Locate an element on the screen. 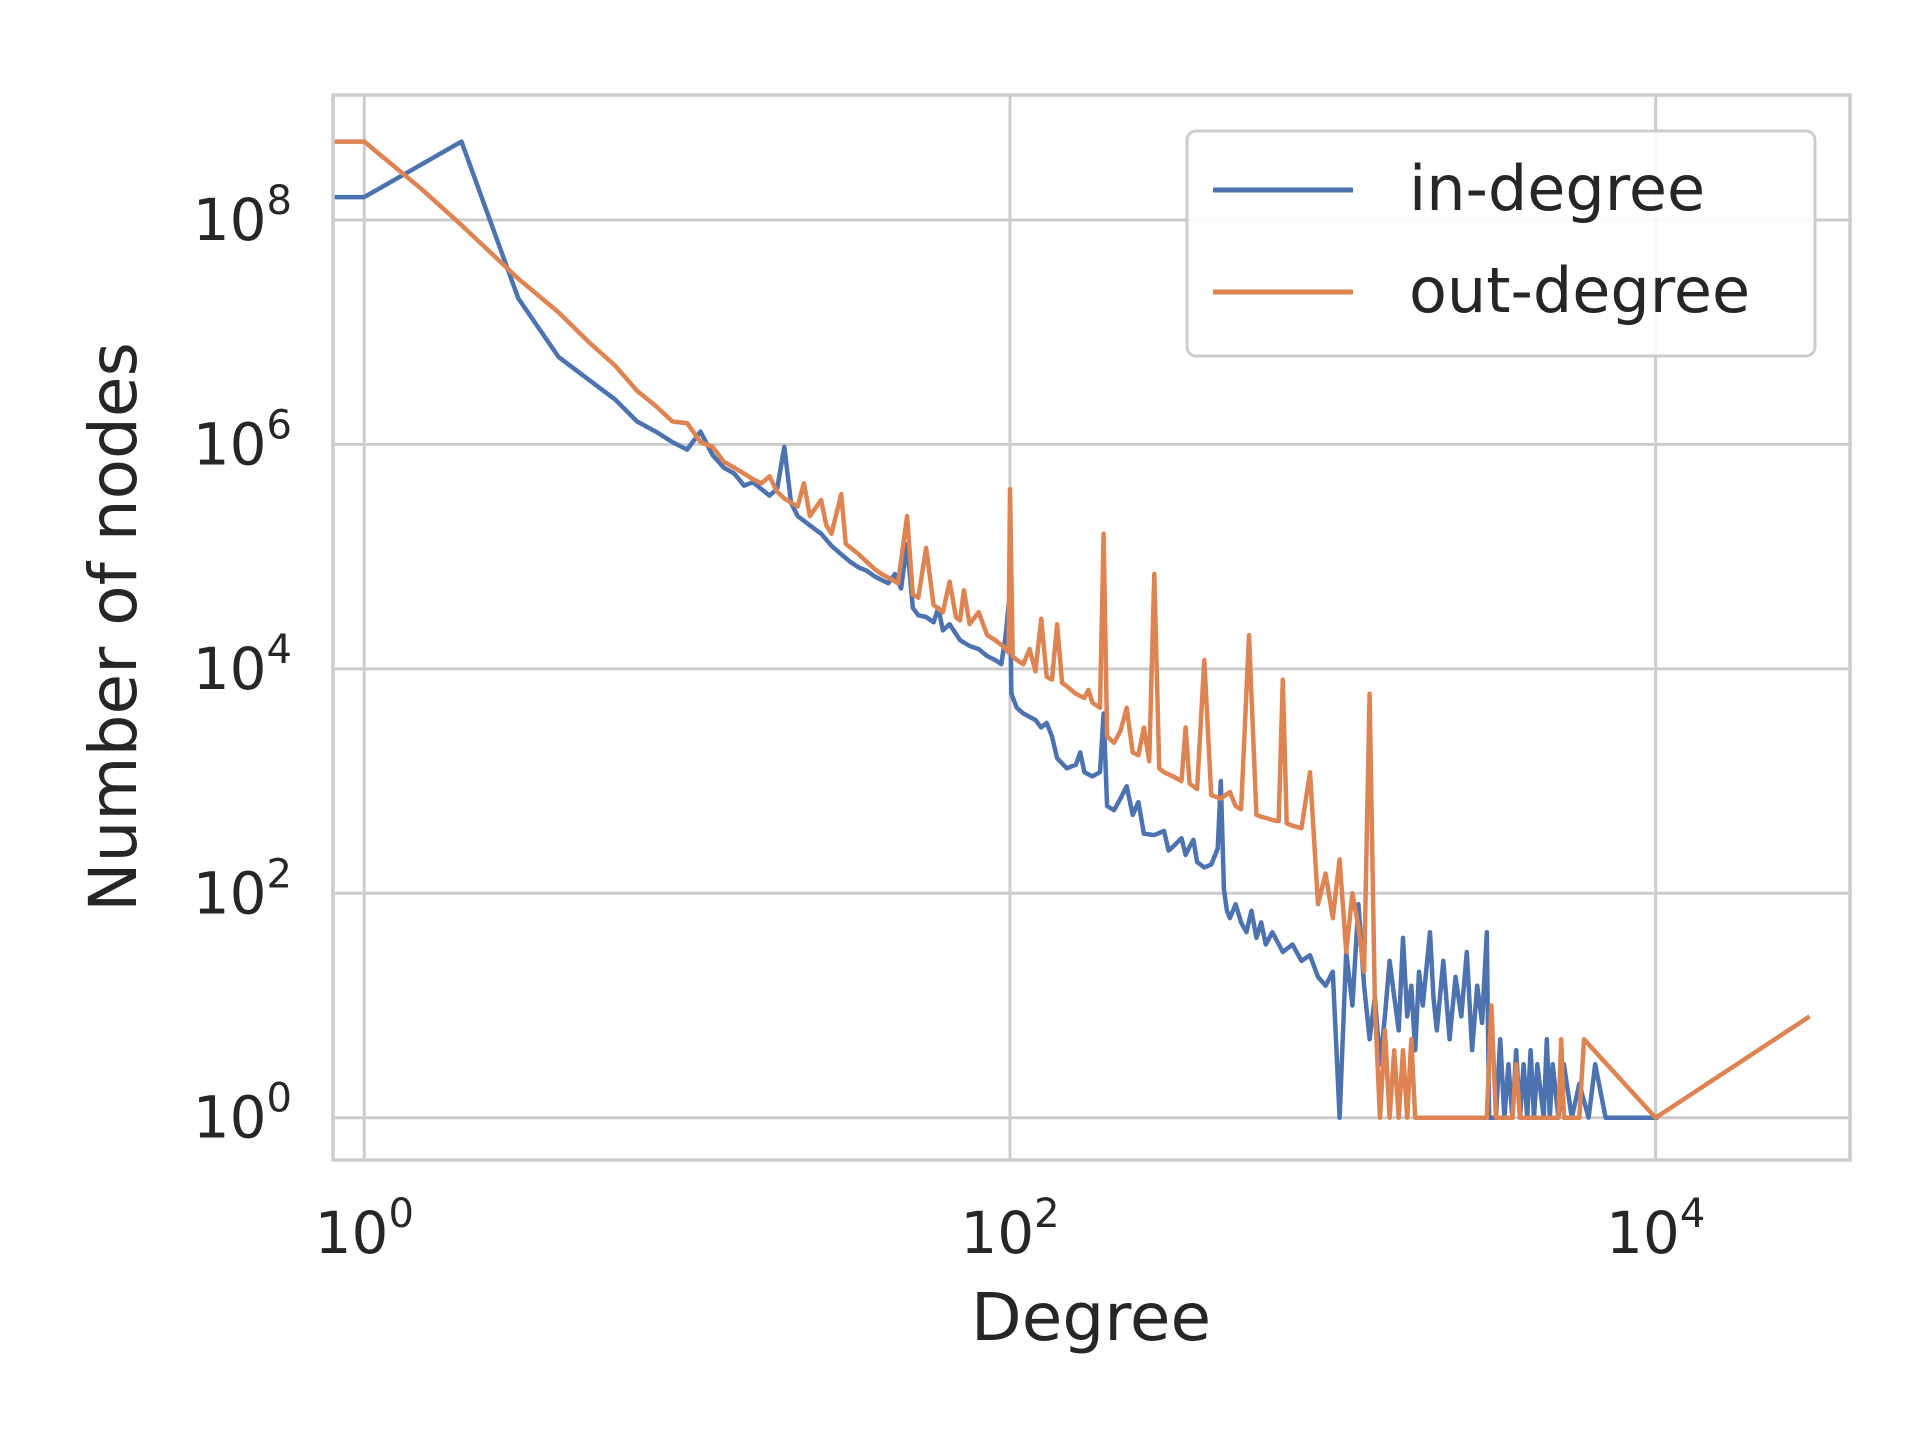 This screenshot has height=1440, width=1920. legend-label-out-degree: out-degree is located at coordinates (1579, 290).